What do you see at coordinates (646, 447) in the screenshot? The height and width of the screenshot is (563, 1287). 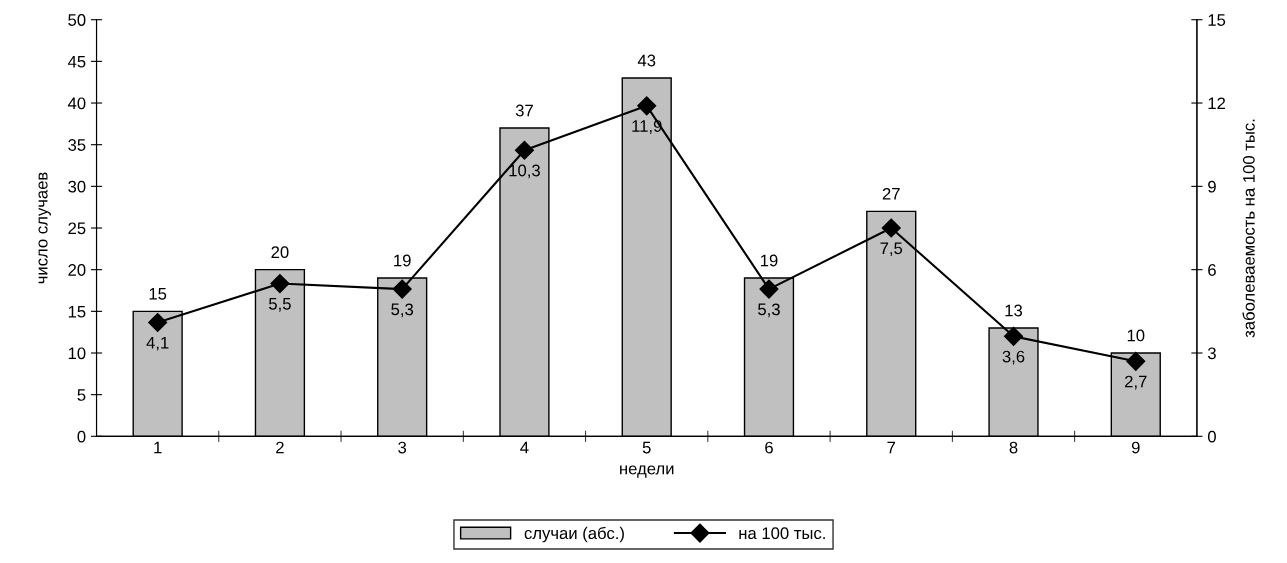 I see `x-tick-label: 5` at bounding box center [646, 447].